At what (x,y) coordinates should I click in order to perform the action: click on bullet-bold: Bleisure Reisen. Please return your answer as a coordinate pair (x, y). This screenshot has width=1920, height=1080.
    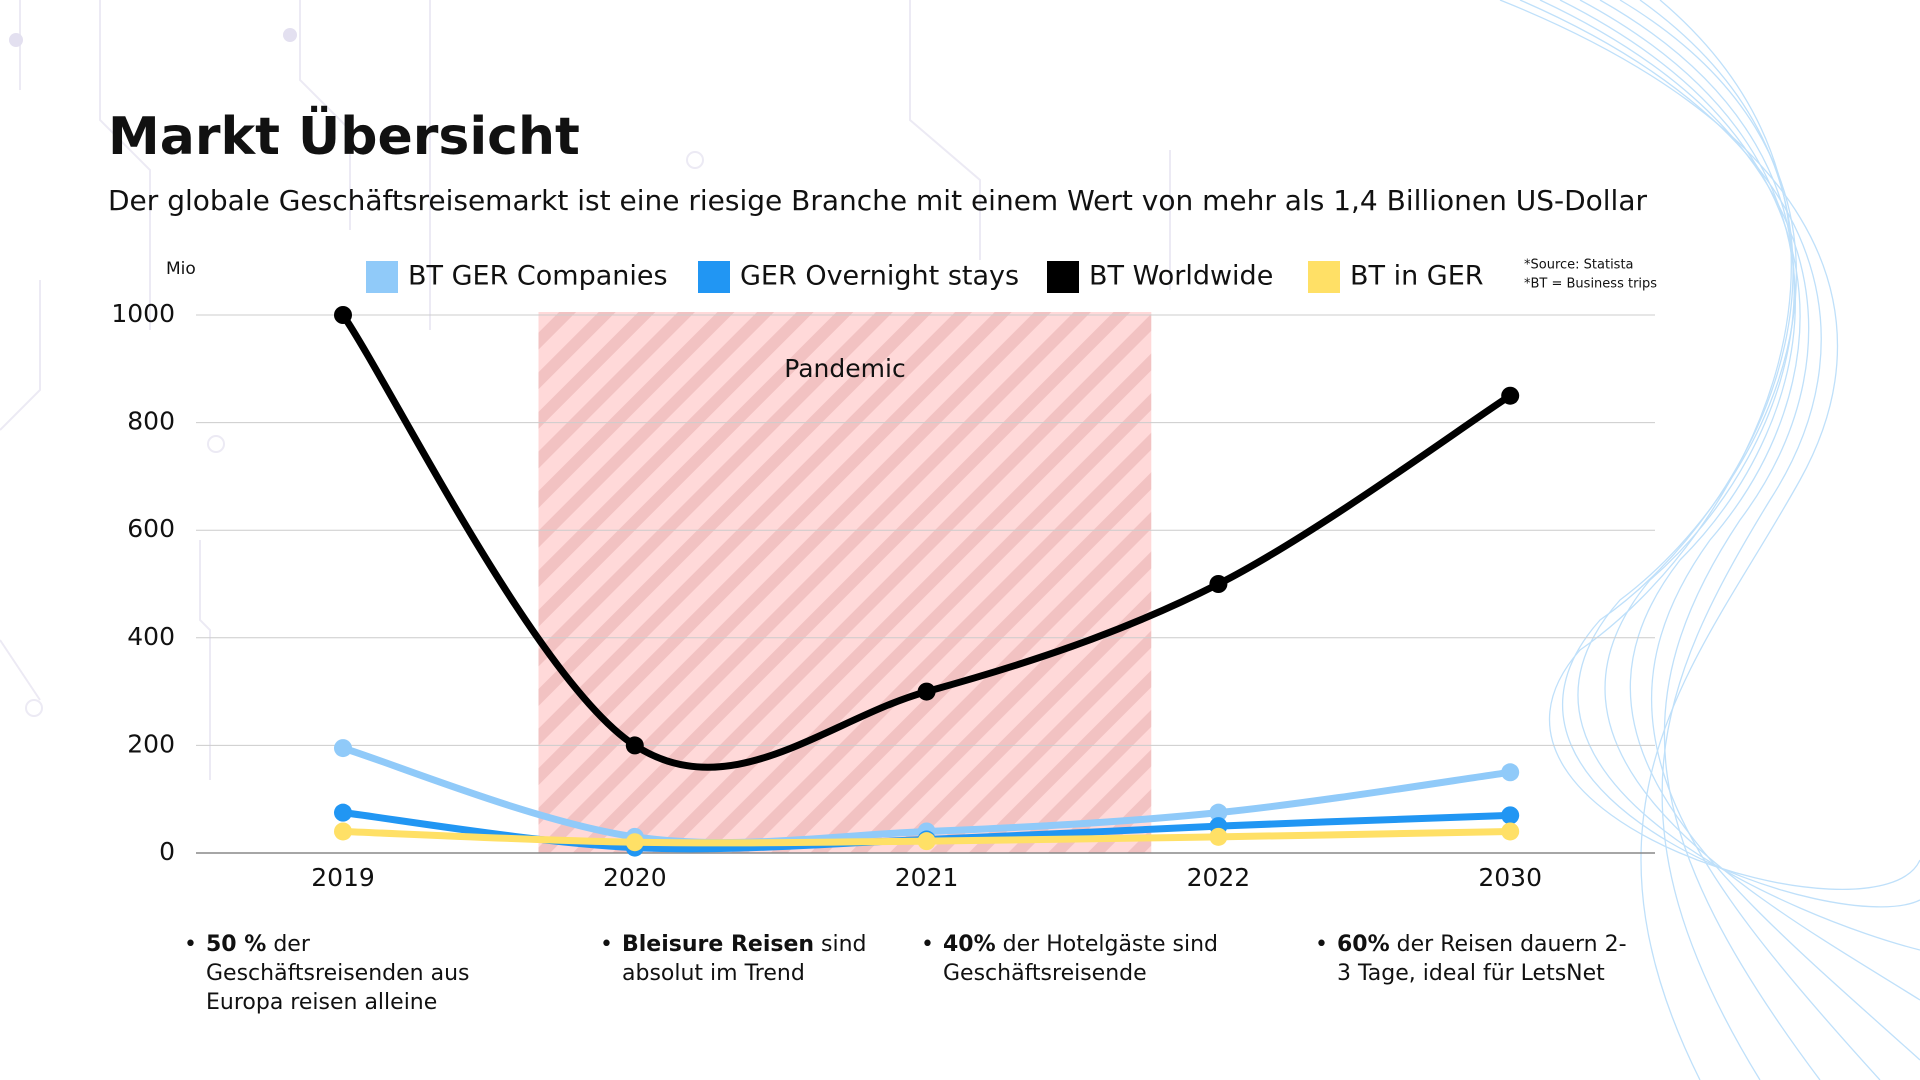
    Looking at the image, I should click on (718, 944).